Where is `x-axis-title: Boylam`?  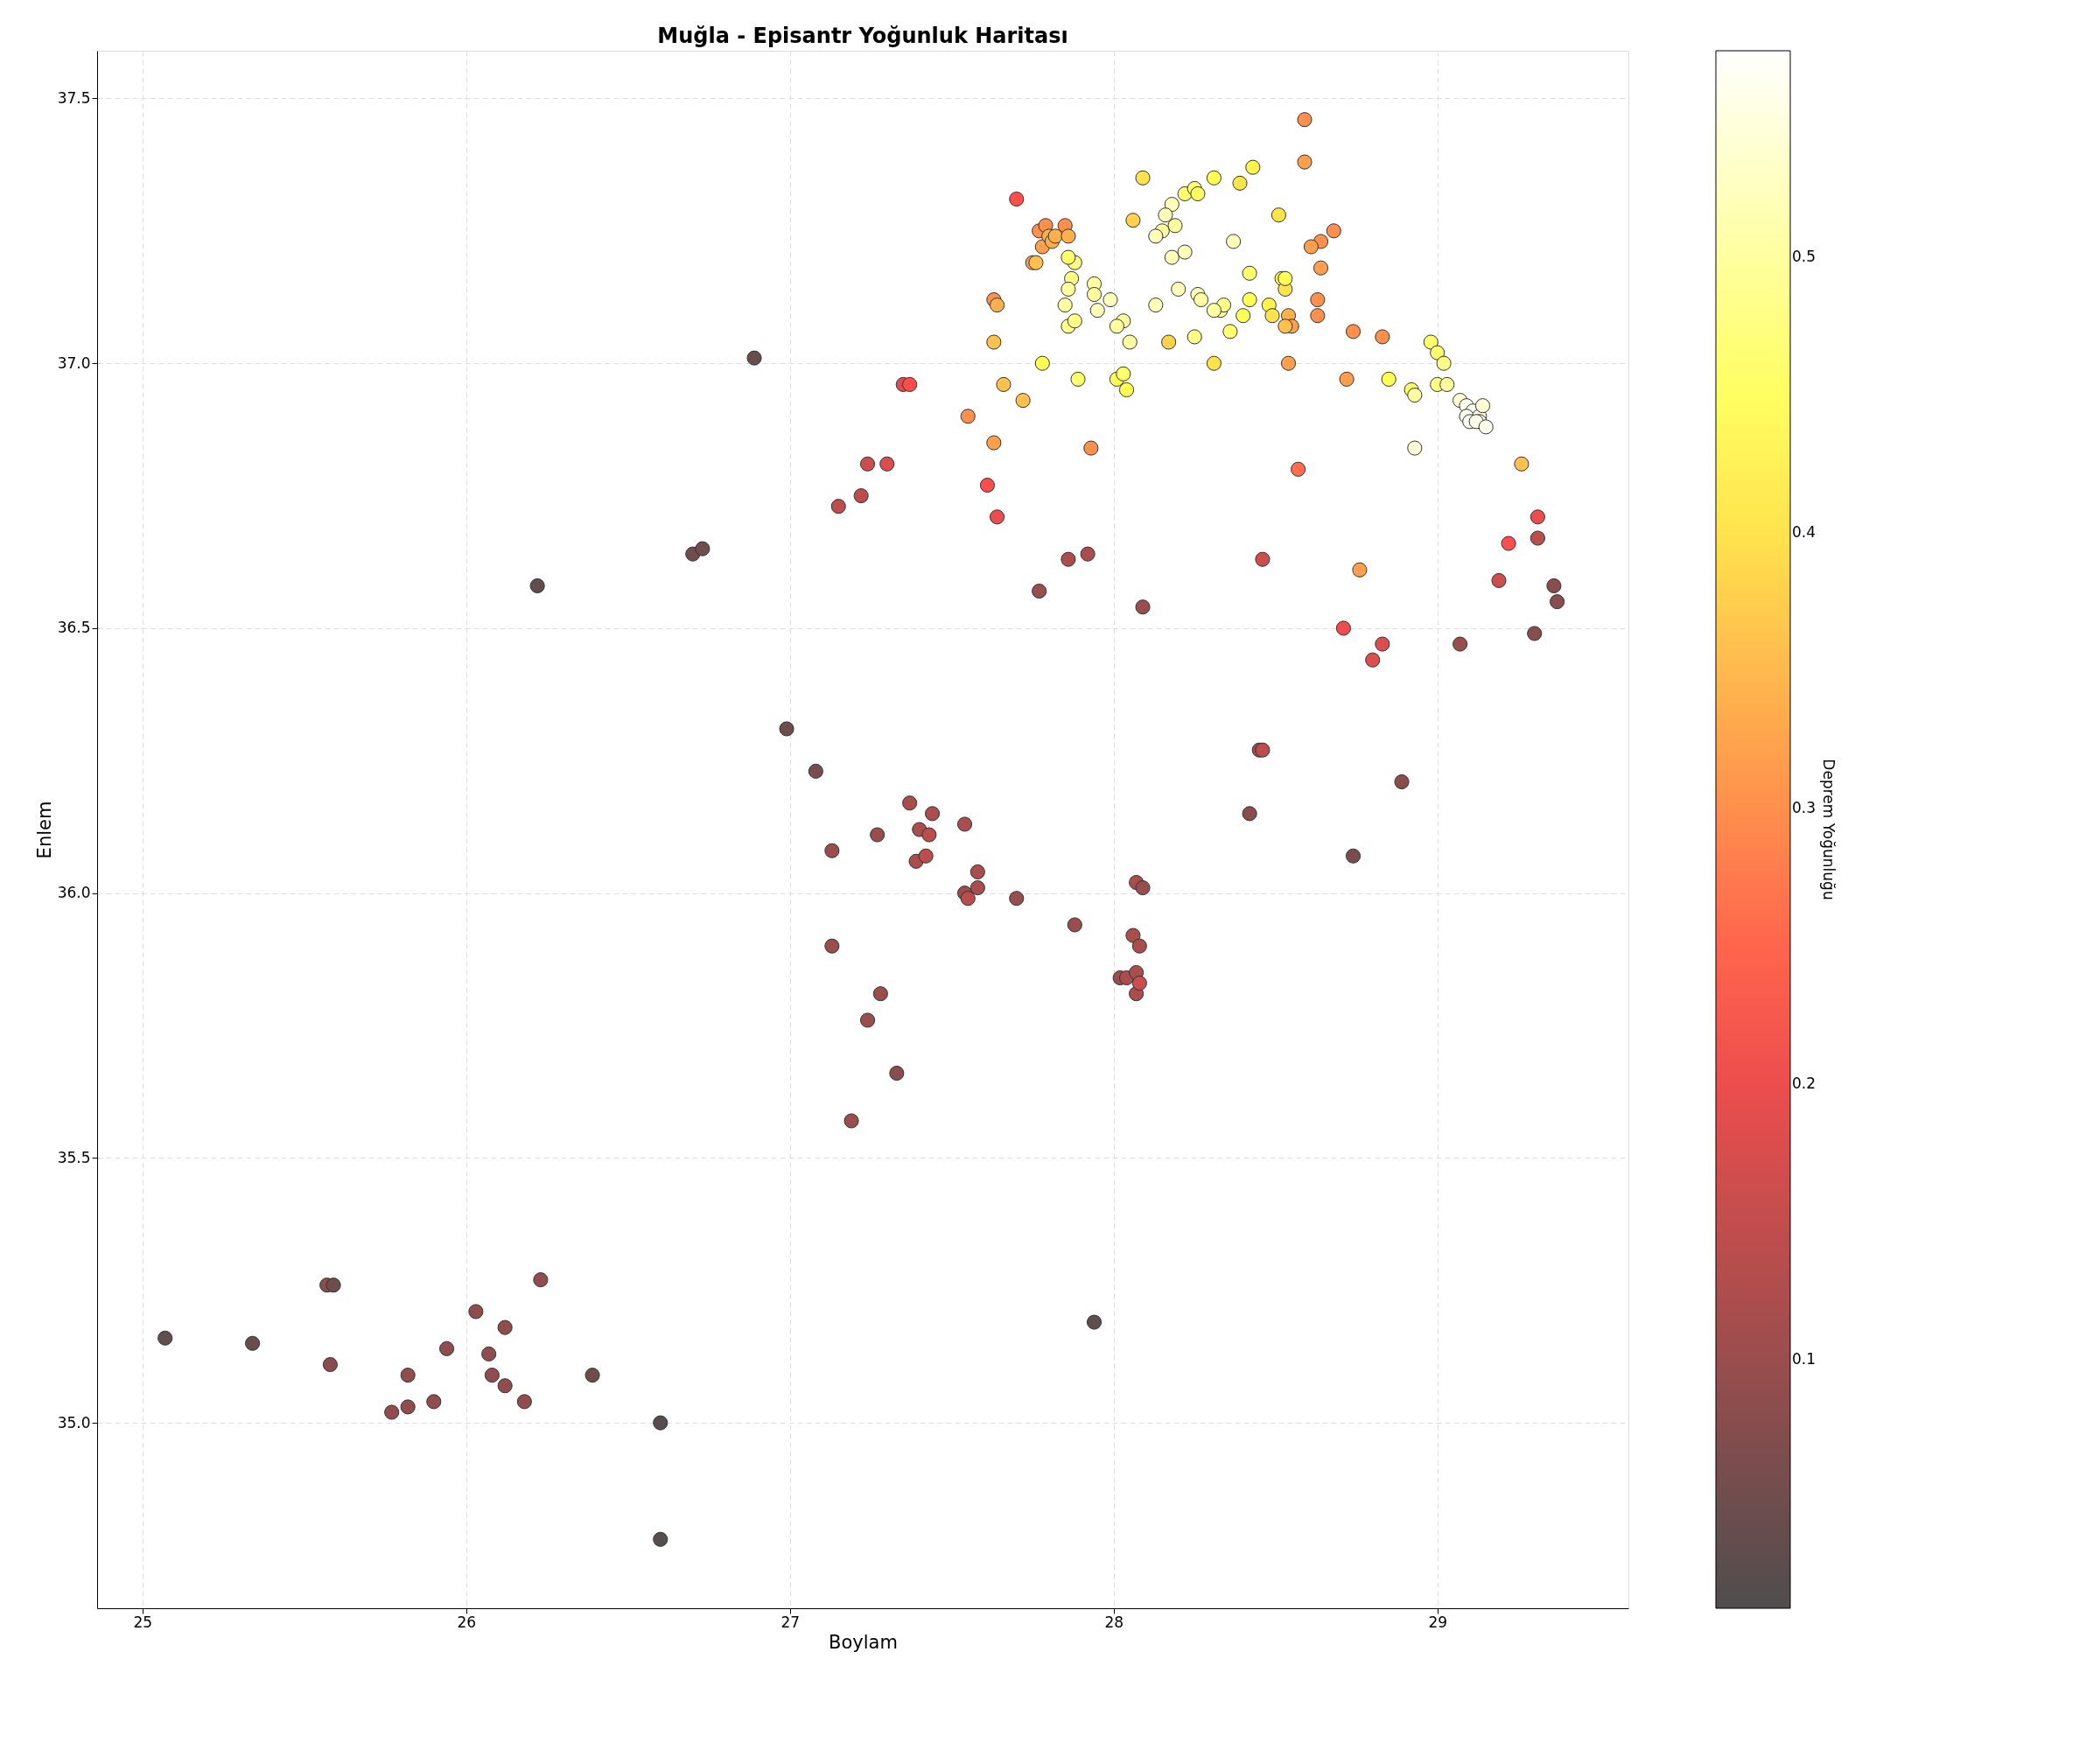 x-axis-title: Boylam is located at coordinates (863, 1642).